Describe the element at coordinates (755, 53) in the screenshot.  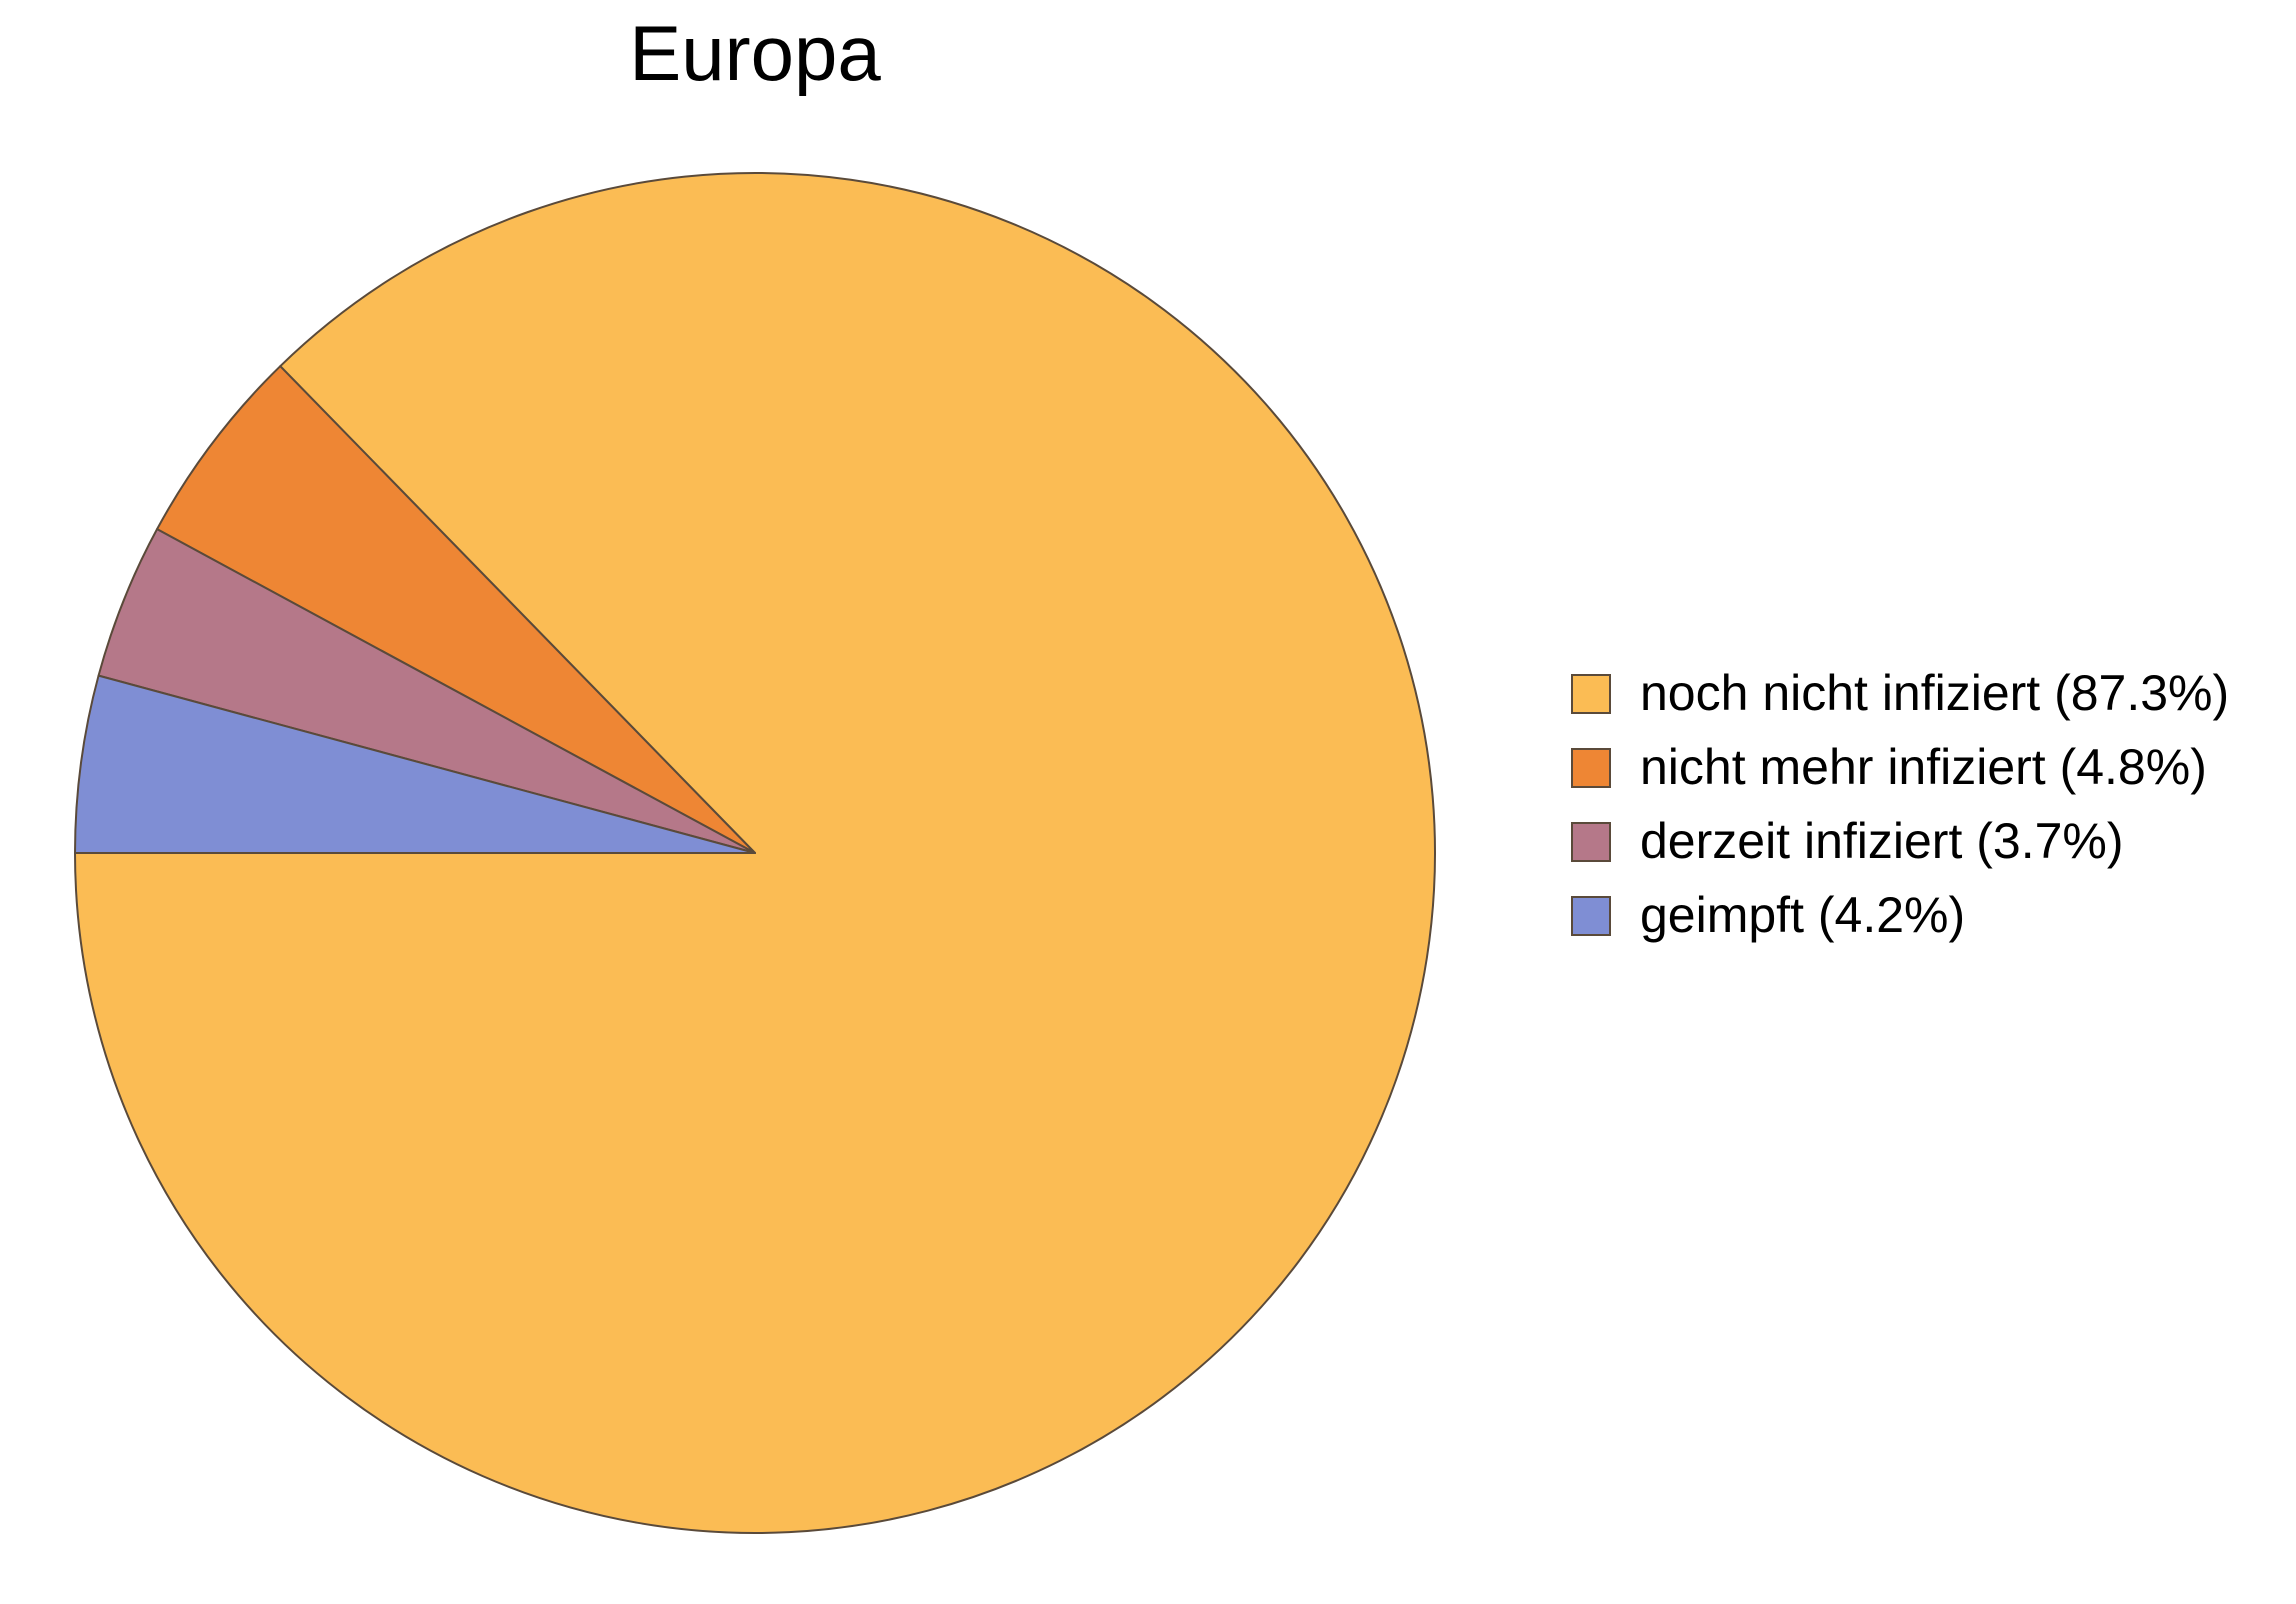
I see `chart-title: Europa` at that location.